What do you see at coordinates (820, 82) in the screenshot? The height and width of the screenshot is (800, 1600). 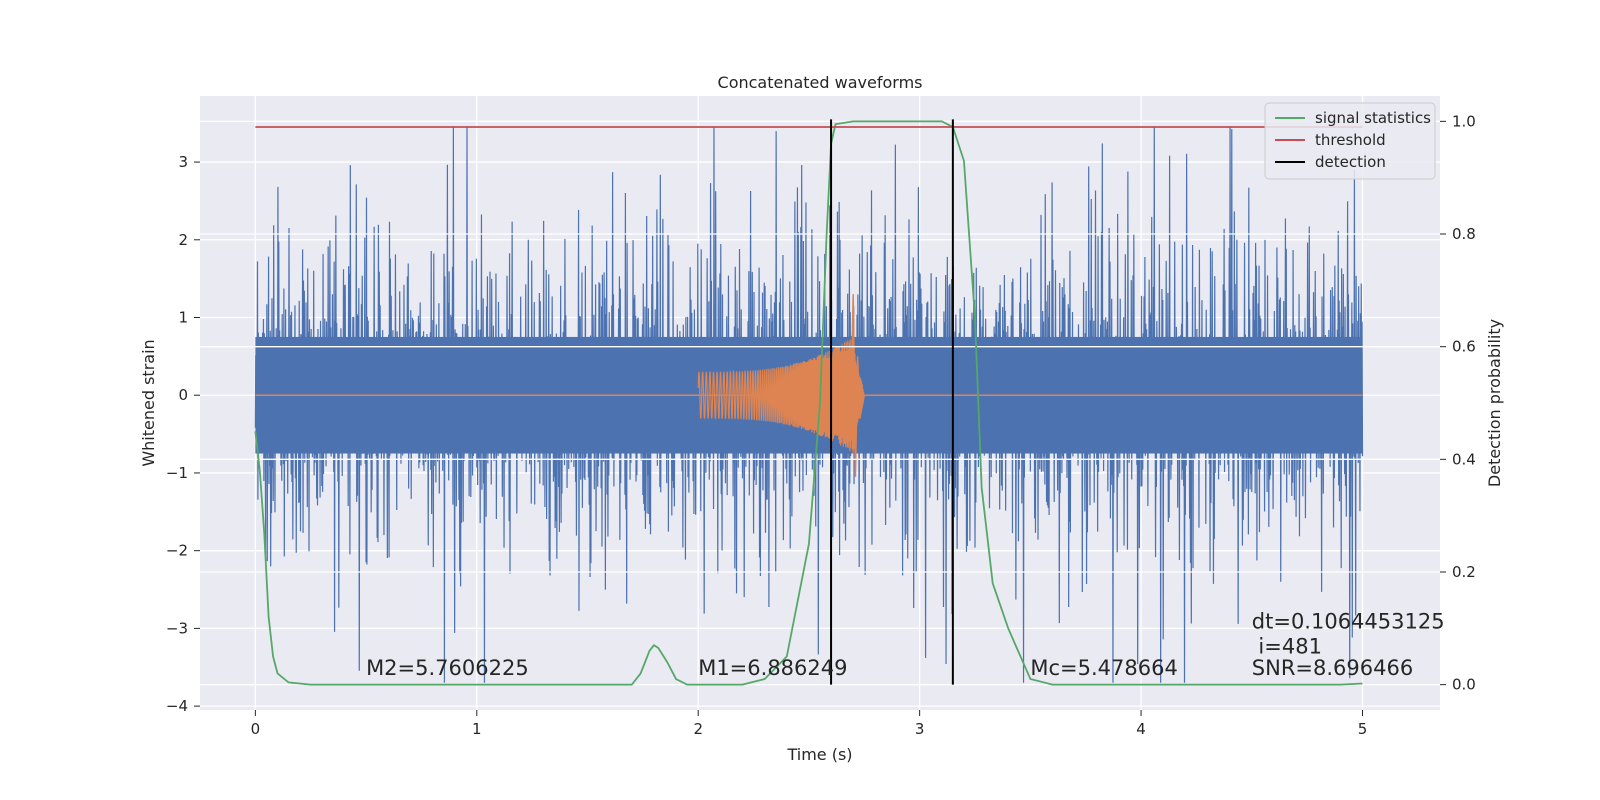 I see `chart-title: Concatenated waveforms` at bounding box center [820, 82].